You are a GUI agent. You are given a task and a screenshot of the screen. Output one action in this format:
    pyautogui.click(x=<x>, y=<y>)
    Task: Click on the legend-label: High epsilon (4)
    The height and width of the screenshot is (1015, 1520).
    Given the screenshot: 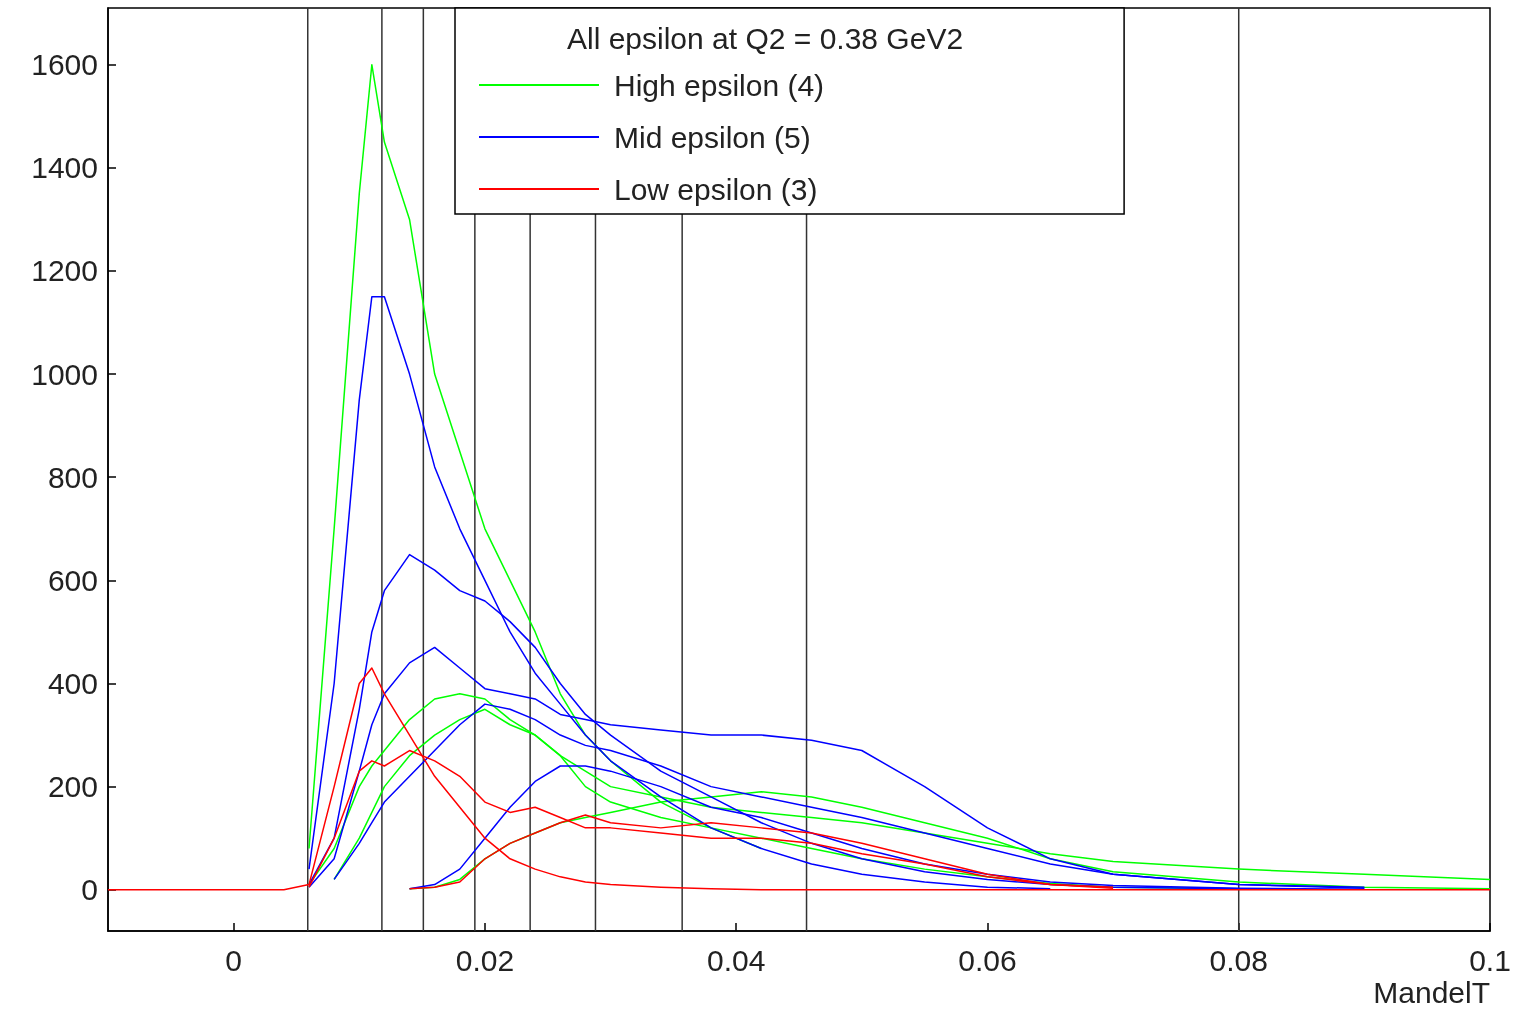 What is the action you would take?
    pyautogui.click(x=719, y=85)
    